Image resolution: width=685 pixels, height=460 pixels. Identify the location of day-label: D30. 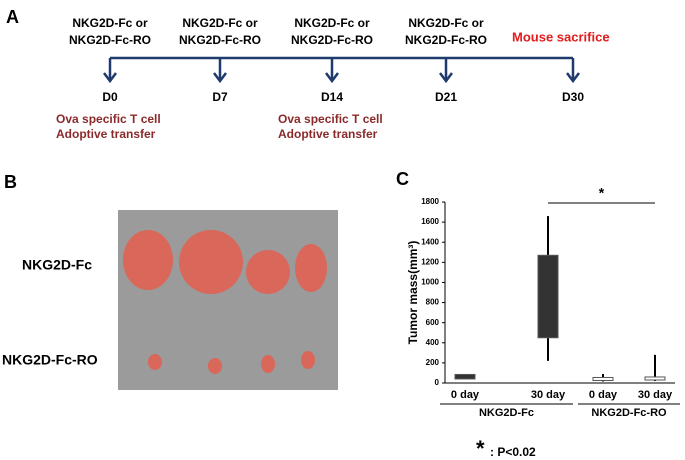
(573, 97).